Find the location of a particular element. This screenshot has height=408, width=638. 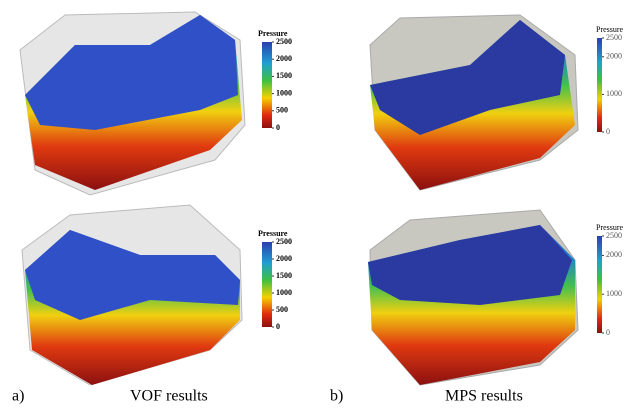

mps-render-bottom is located at coordinates (473, 297).